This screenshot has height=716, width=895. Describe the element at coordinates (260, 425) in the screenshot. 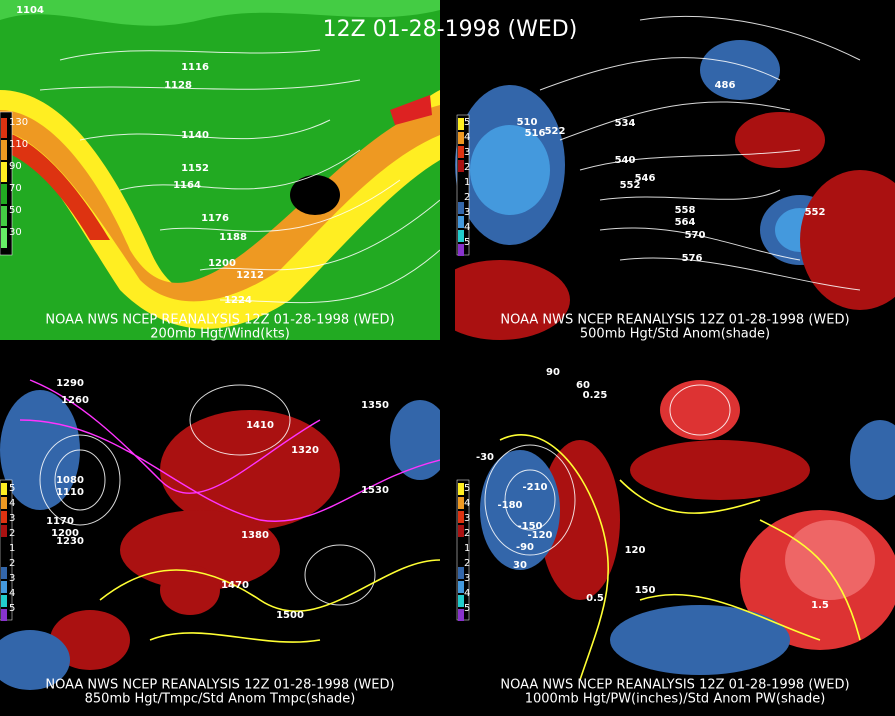

I see `contour-label: 1410` at that location.